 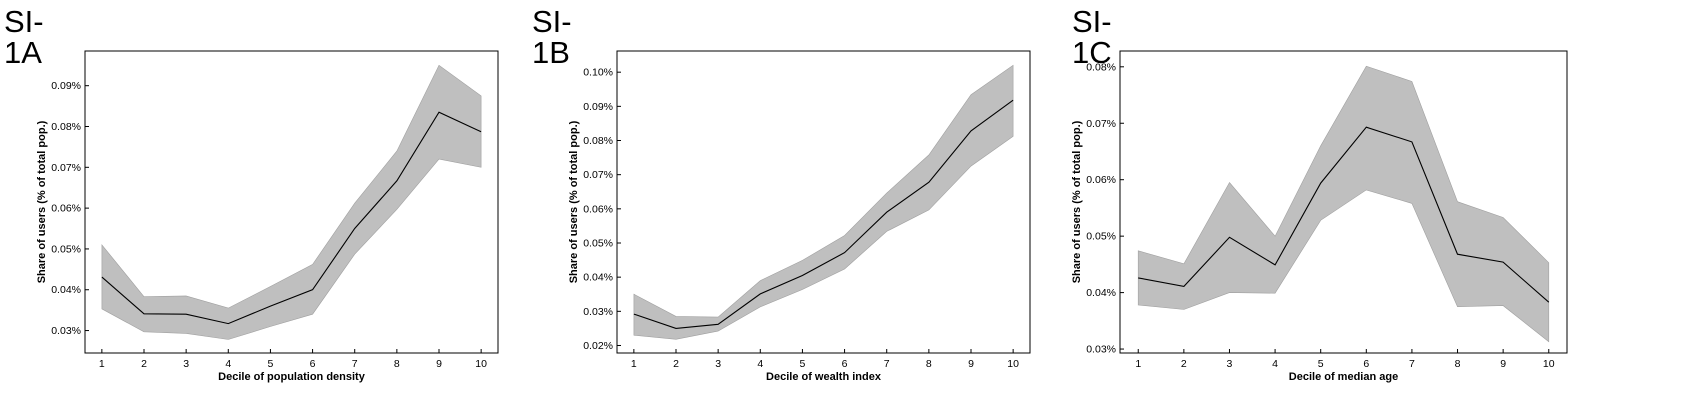 What do you see at coordinates (552, 37) in the screenshot?
I see `panel-label: SI-1B` at bounding box center [552, 37].